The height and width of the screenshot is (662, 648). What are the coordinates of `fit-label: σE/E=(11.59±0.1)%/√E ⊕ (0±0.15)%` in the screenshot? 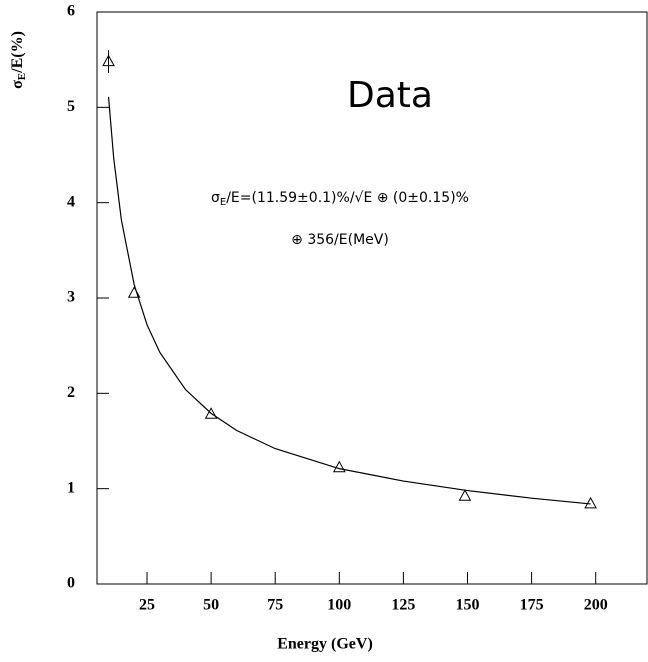 It's located at (340, 199).